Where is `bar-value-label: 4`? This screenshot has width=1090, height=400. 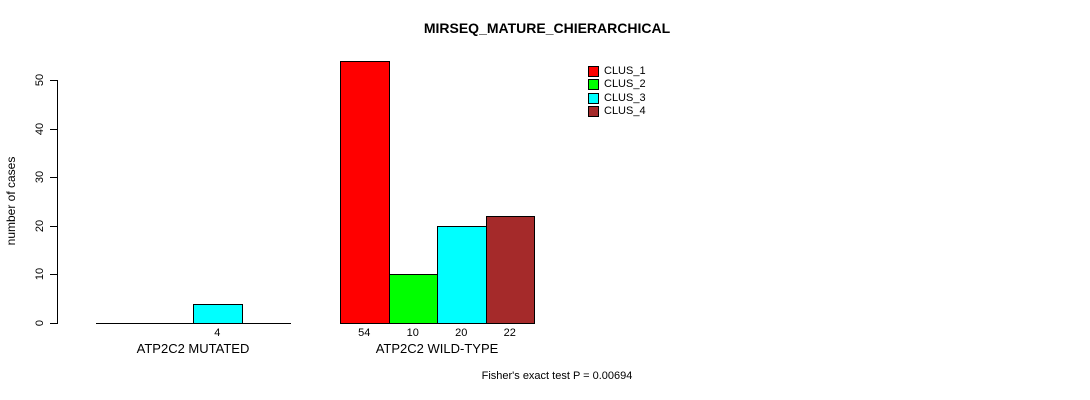
bar-value-label: 4 is located at coordinates (217, 333).